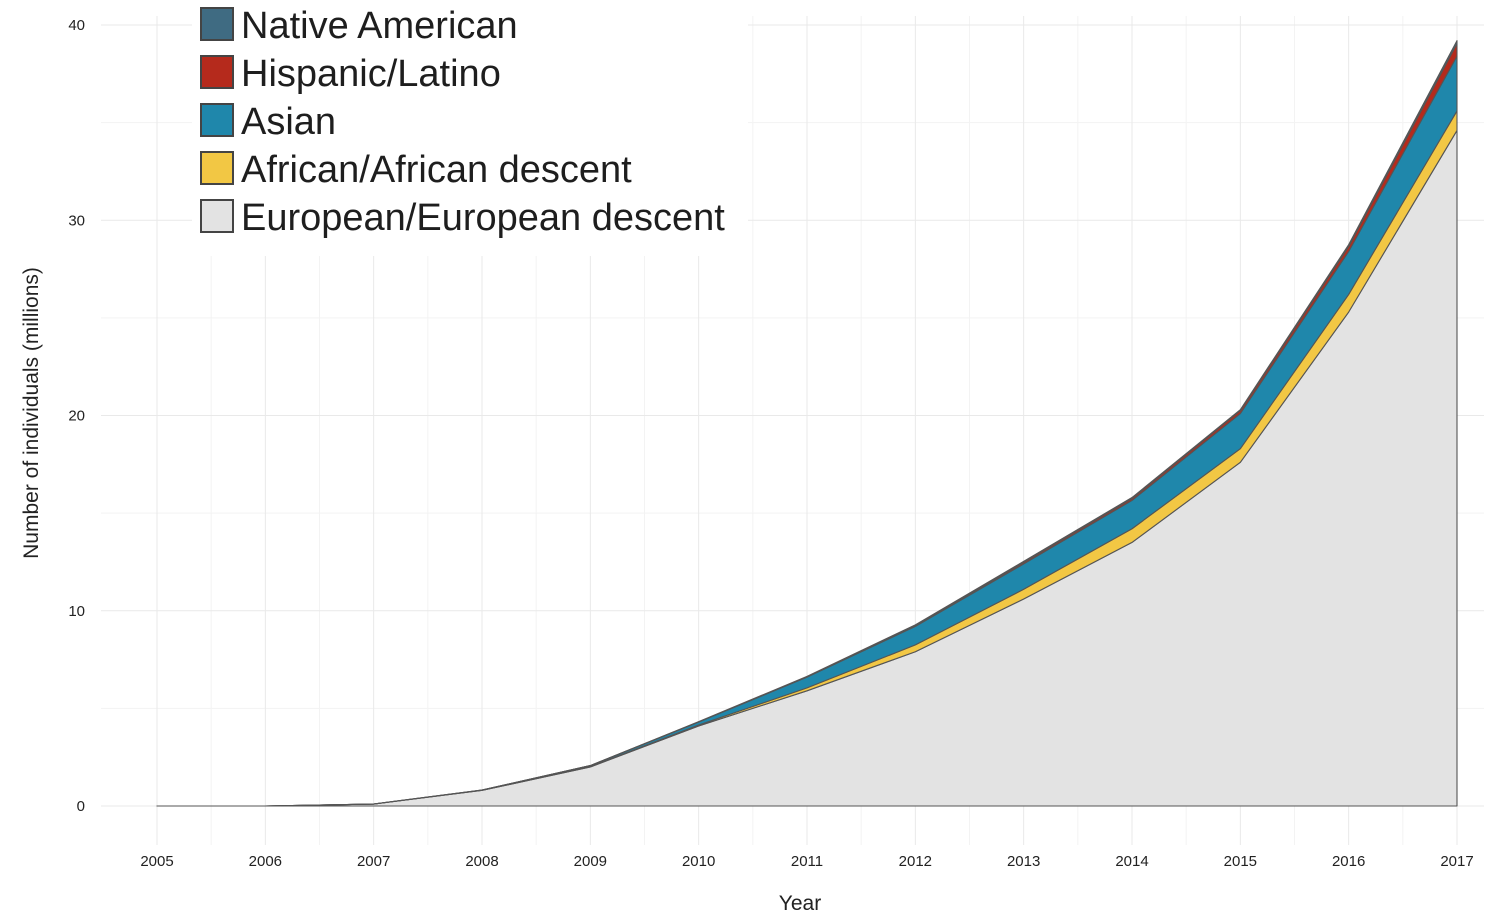 This screenshot has width=1496, height=916. I want to click on legend-swatch-asian, so click(217, 120).